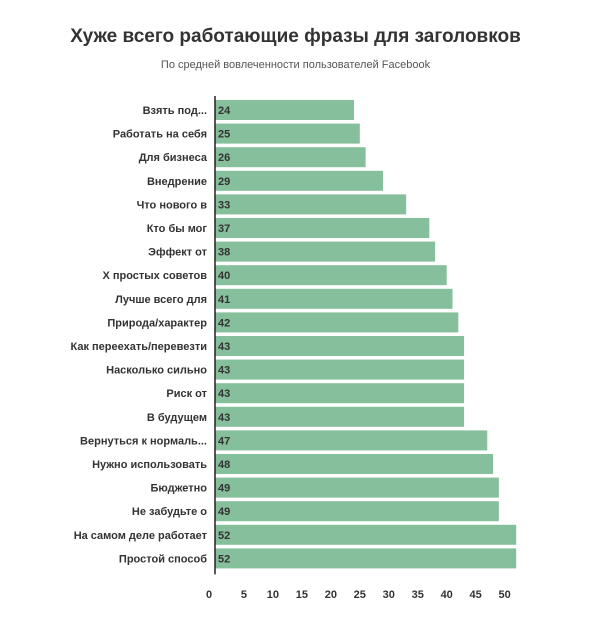 The image size is (591, 626). What do you see at coordinates (224, 441) in the screenshot?
I see `value-label: 47` at bounding box center [224, 441].